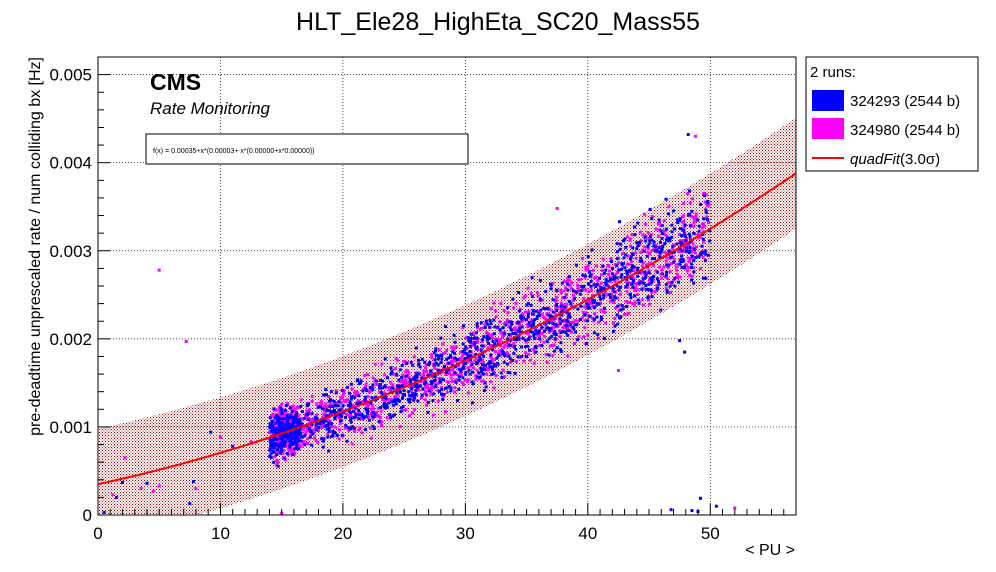 The width and height of the screenshot is (996, 572). Describe the element at coordinates (875, 159) in the screenshot. I see `legend-fit-name: quadFit` at that location.